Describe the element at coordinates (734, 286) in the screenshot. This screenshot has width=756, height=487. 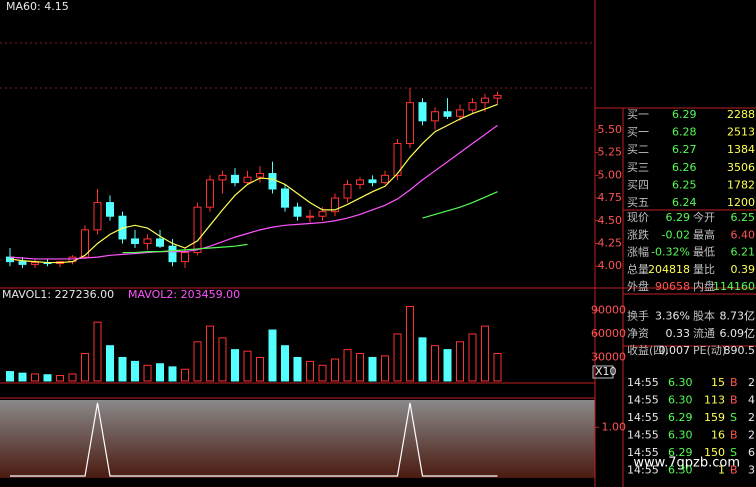
I see `quote-value: 114160` at that location.